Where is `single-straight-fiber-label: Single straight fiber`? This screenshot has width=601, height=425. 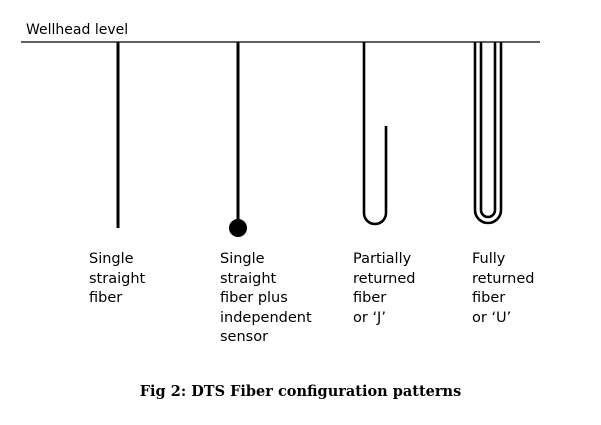 single-straight-fiber-label: Single straight fiber is located at coordinates (117, 279).